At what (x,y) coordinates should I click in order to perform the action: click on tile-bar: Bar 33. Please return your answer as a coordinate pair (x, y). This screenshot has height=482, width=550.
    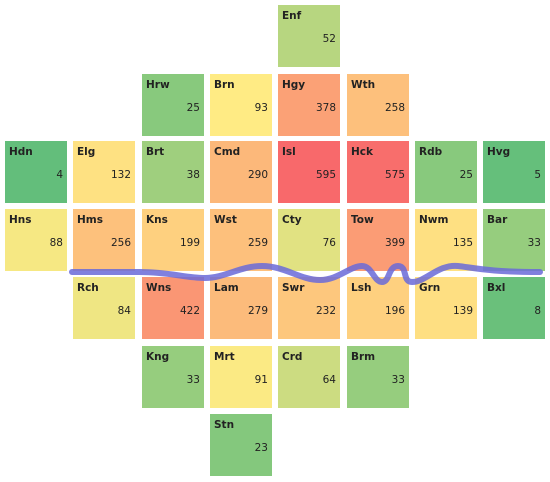
    Looking at the image, I should click on (514, 240).